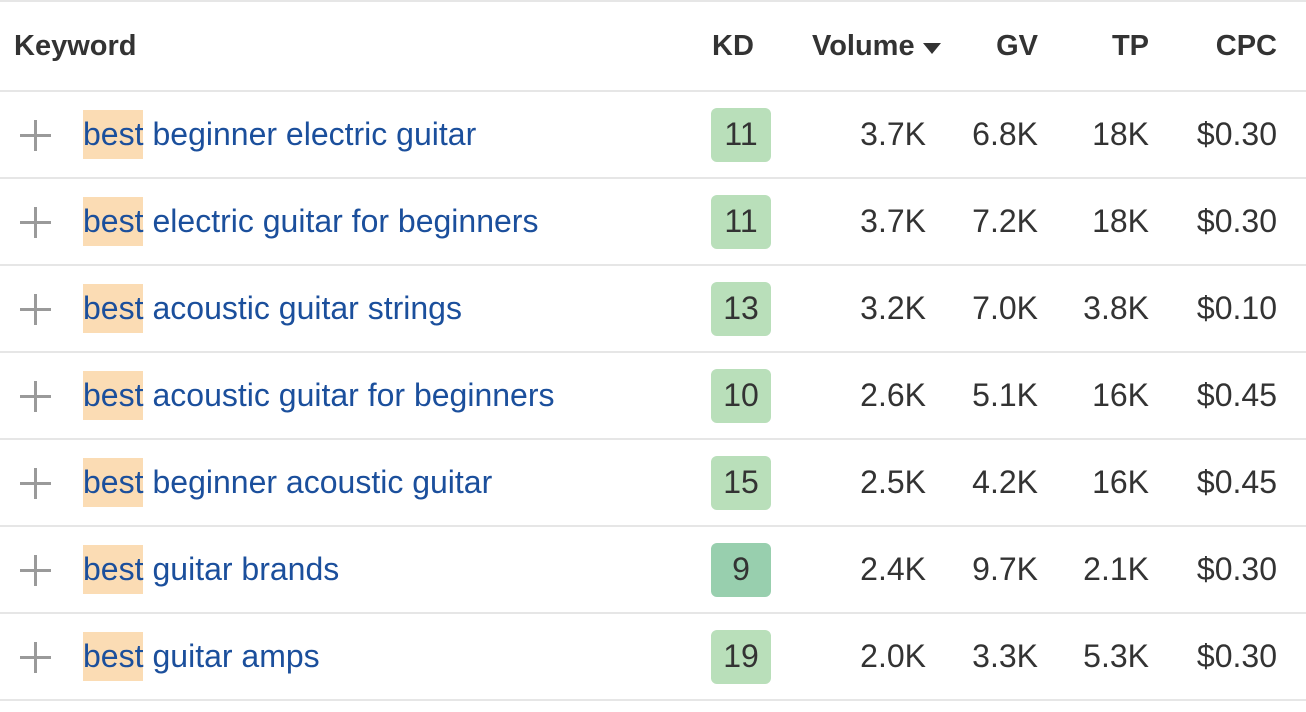  I want to click on keyword-link: best beginner acoustic guitar, so click(287, 482).